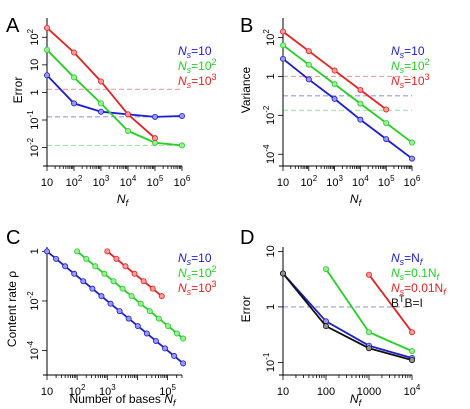 Image resolution: width=470 pixels, height=409 pixels. I want to click on x-tick-label: 100, so click(326, 392).